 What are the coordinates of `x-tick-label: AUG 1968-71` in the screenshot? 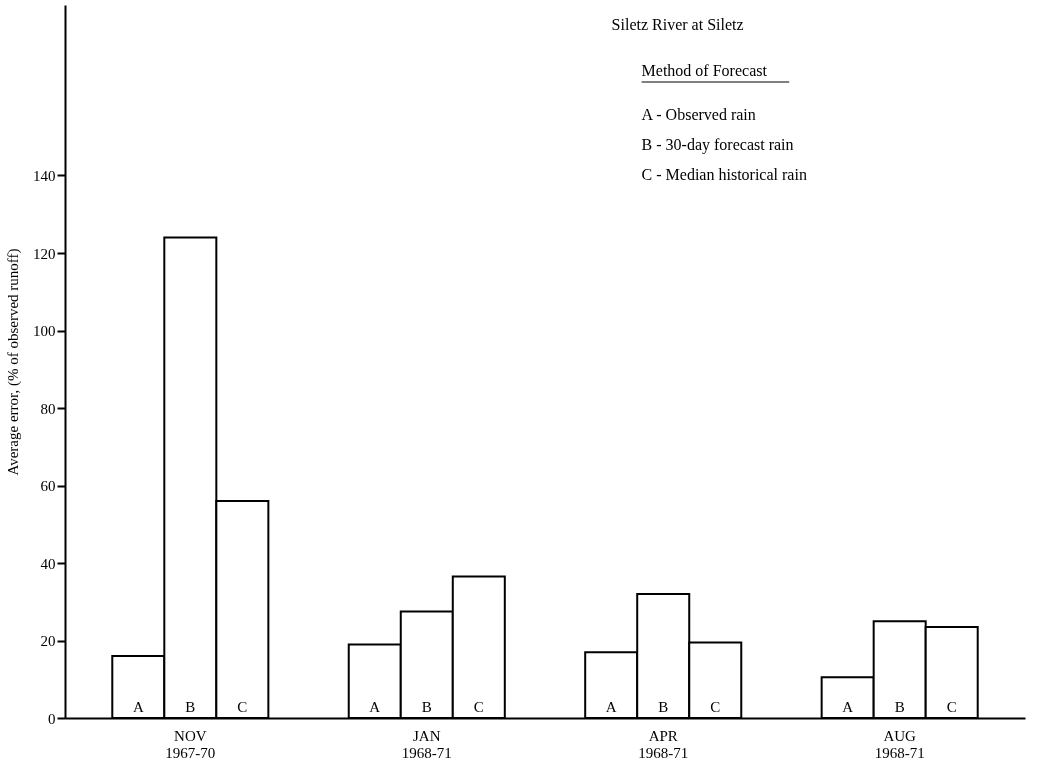 It's located at (899, 744).